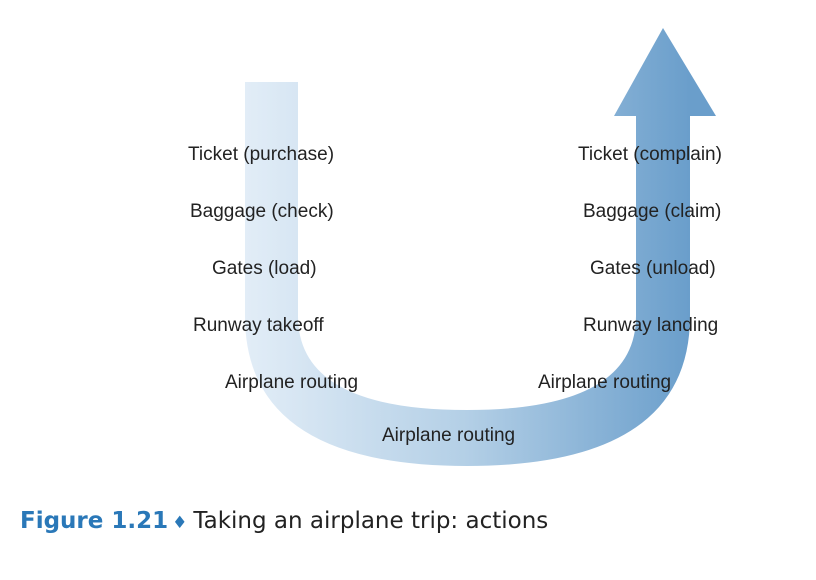 This screenshot has width=816, height=580. I want to click on left-step-routing: Airplane routing, so click(292, 382).